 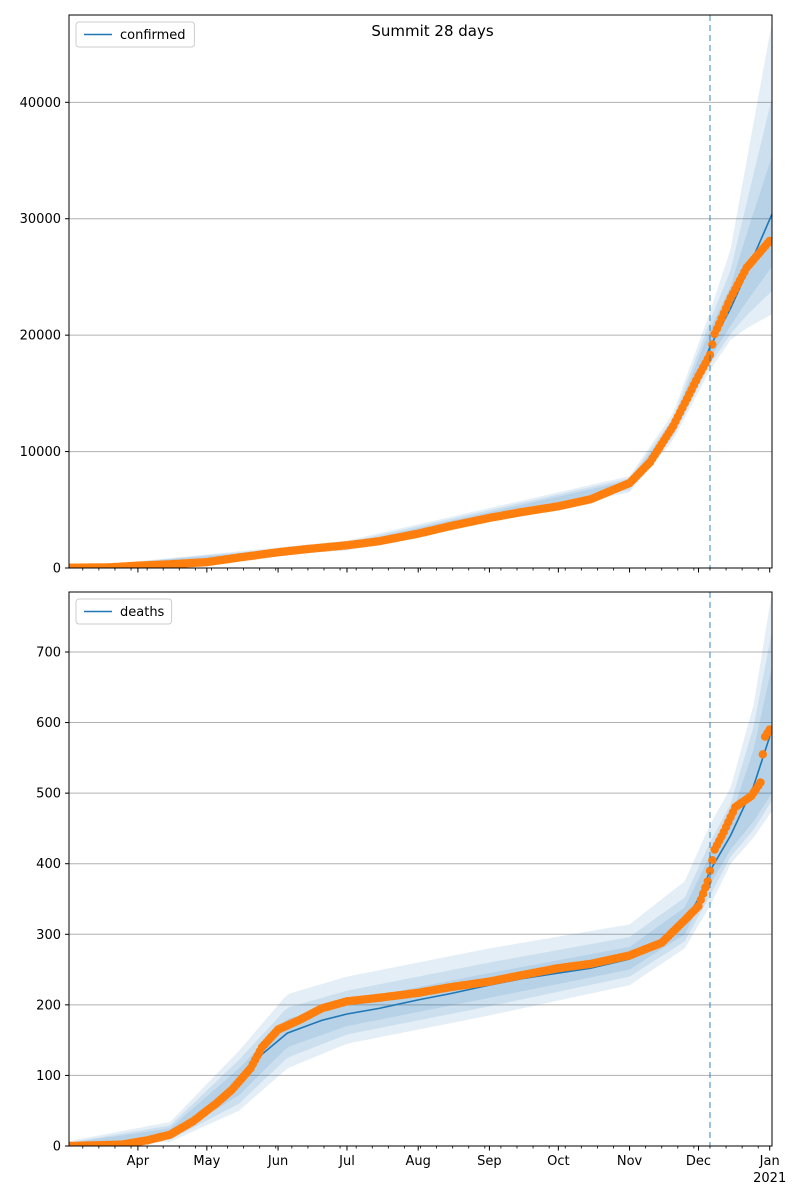 I want to click on y-tick-label: 500, so click(x=48, y=794).